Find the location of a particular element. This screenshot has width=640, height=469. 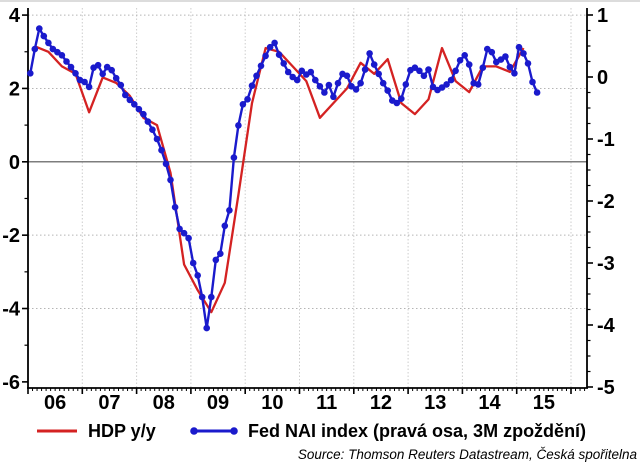

svg-text: 10 is located at coordinates (272, 403).